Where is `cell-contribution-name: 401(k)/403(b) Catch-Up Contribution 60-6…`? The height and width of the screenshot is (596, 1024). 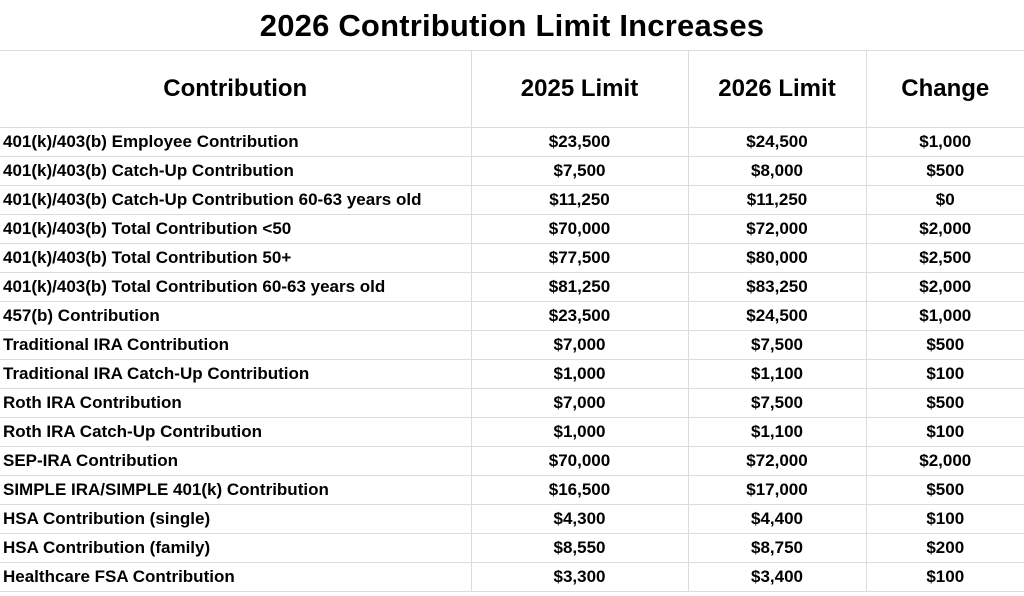 cell-contribution-name: 401(k)/403(b) Catch-Up Contribution 60-6… is located at coordinates (236, 200).